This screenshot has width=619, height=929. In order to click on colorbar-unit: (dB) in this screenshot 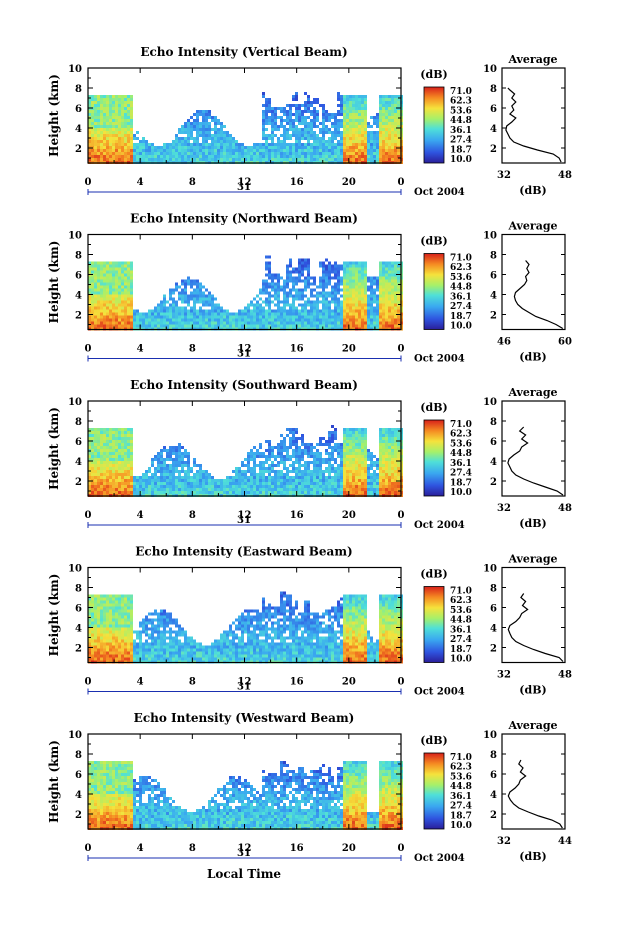, I will do `click(433, 241)`.